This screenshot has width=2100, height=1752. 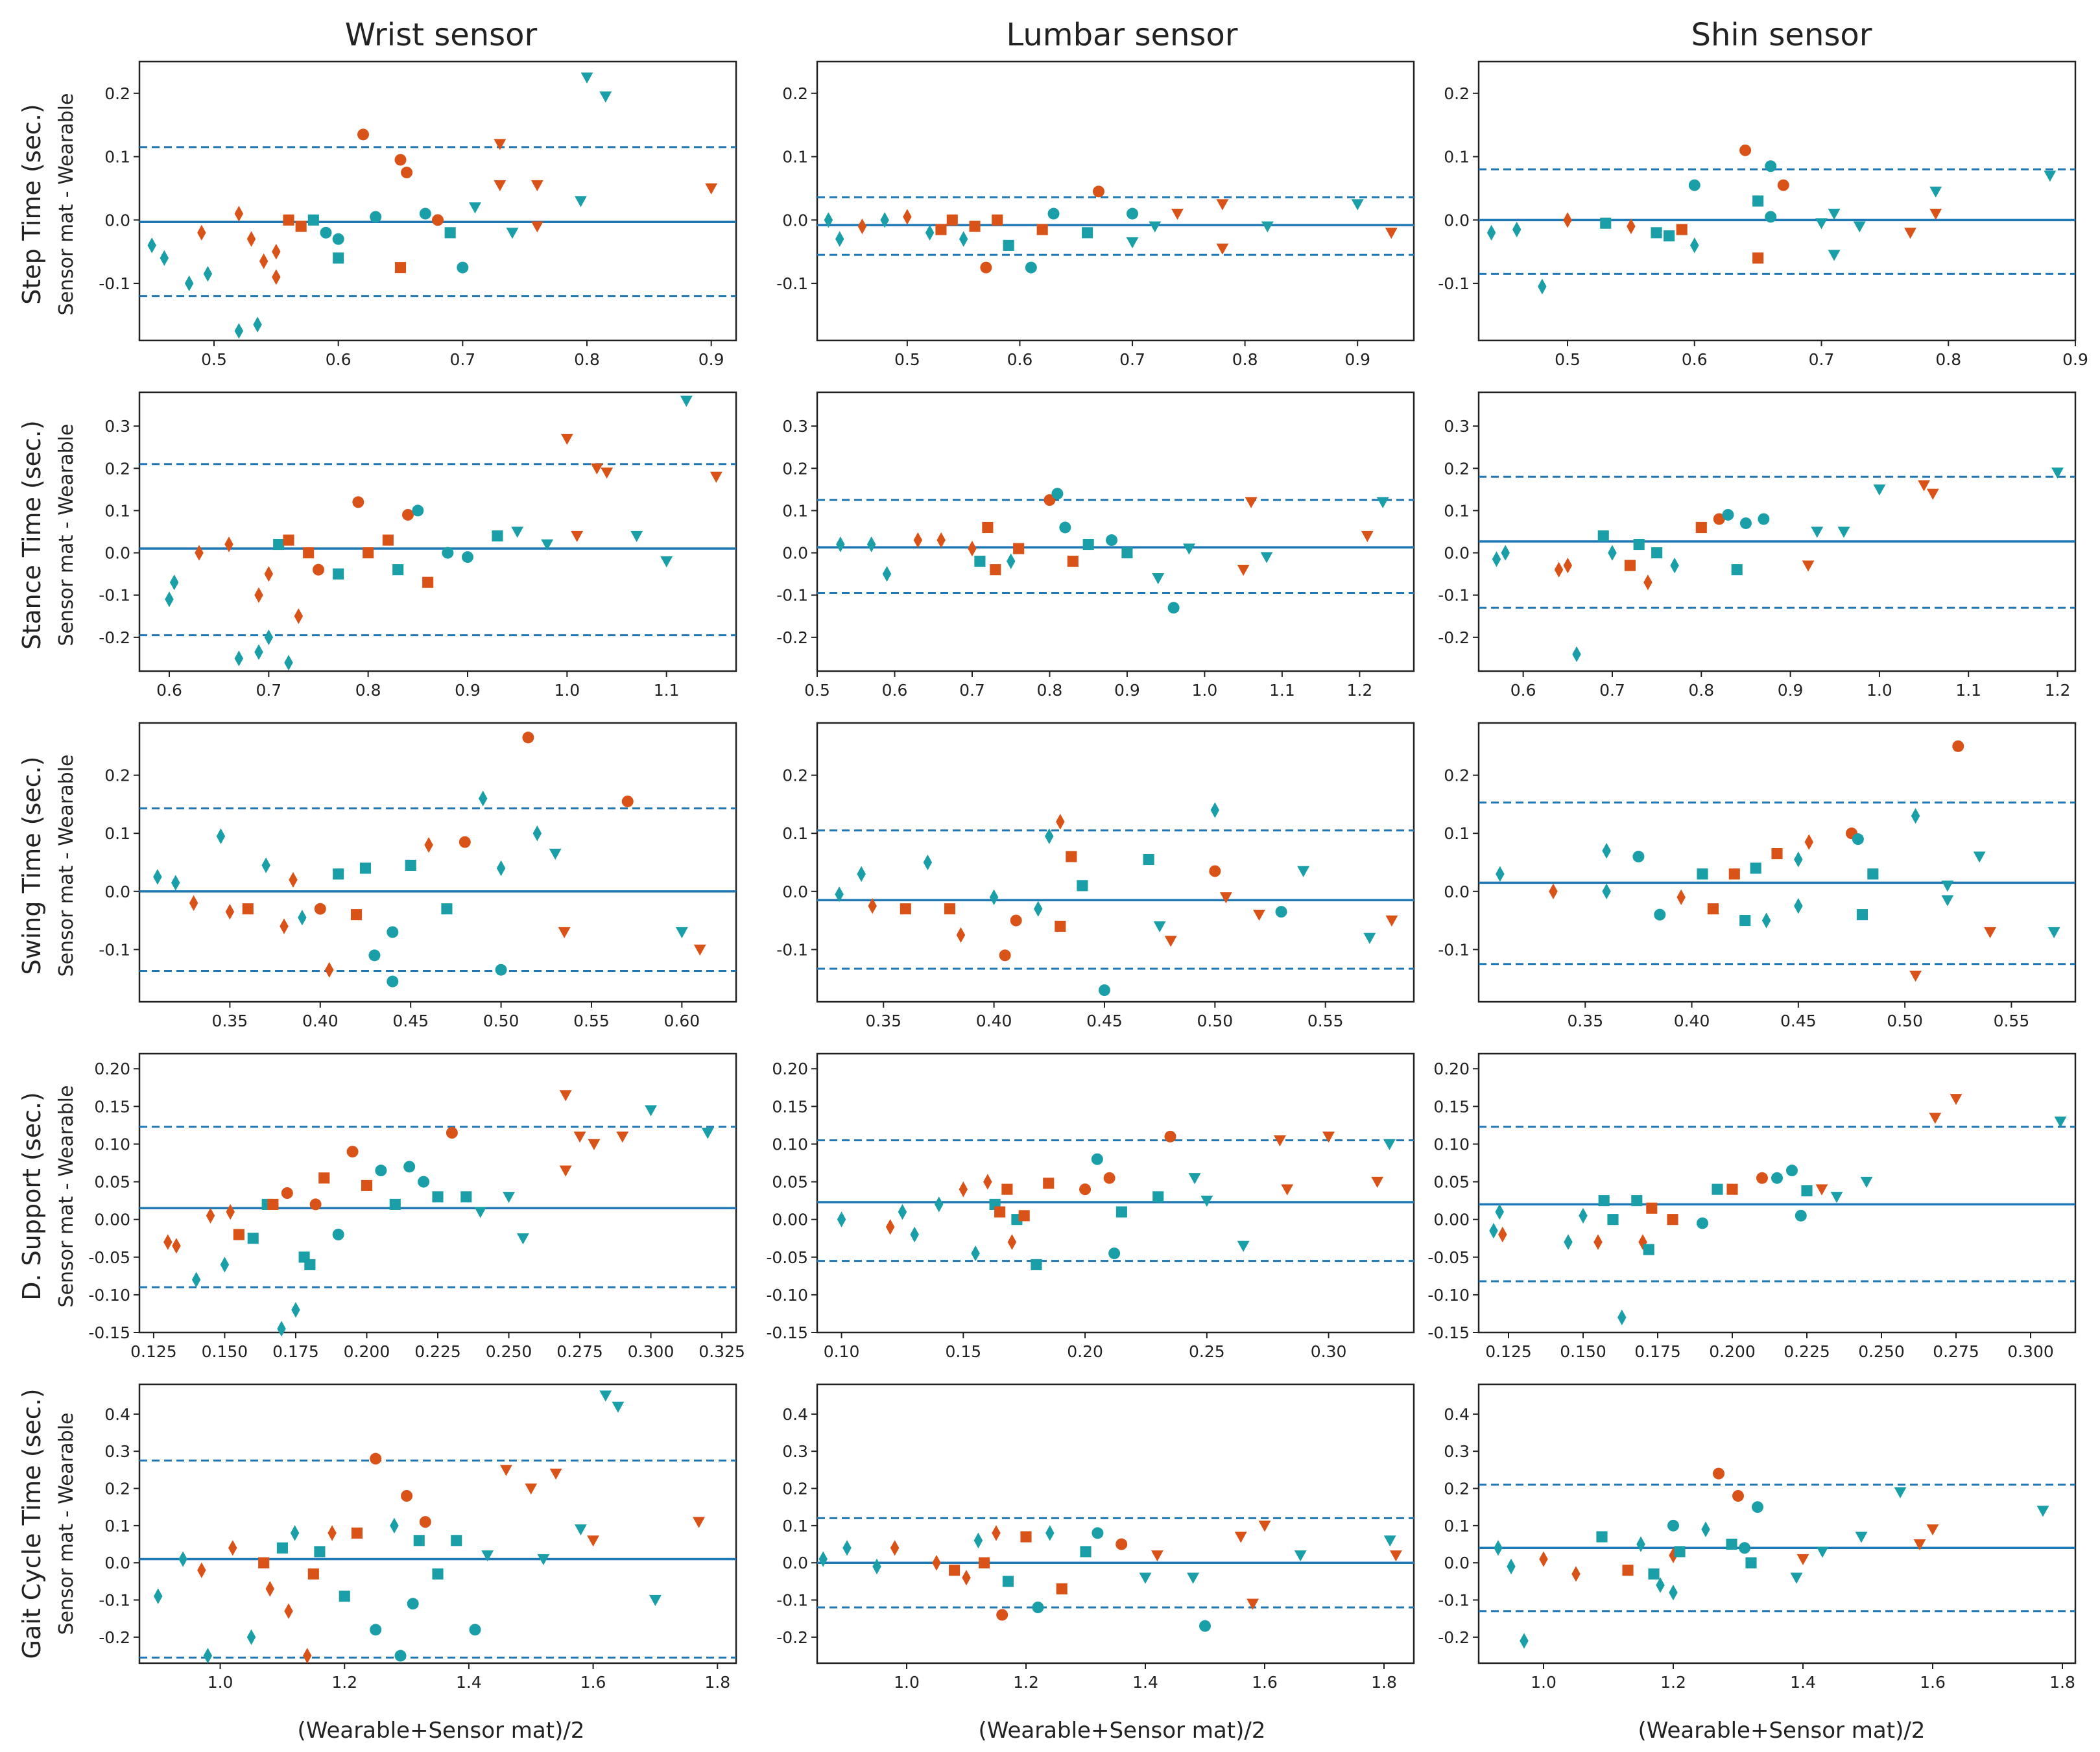 What do you see at coordinates (1454, 637) in the screenshot?
I see `y-tick-label: -0.2` at bounding box center [1454, 637].